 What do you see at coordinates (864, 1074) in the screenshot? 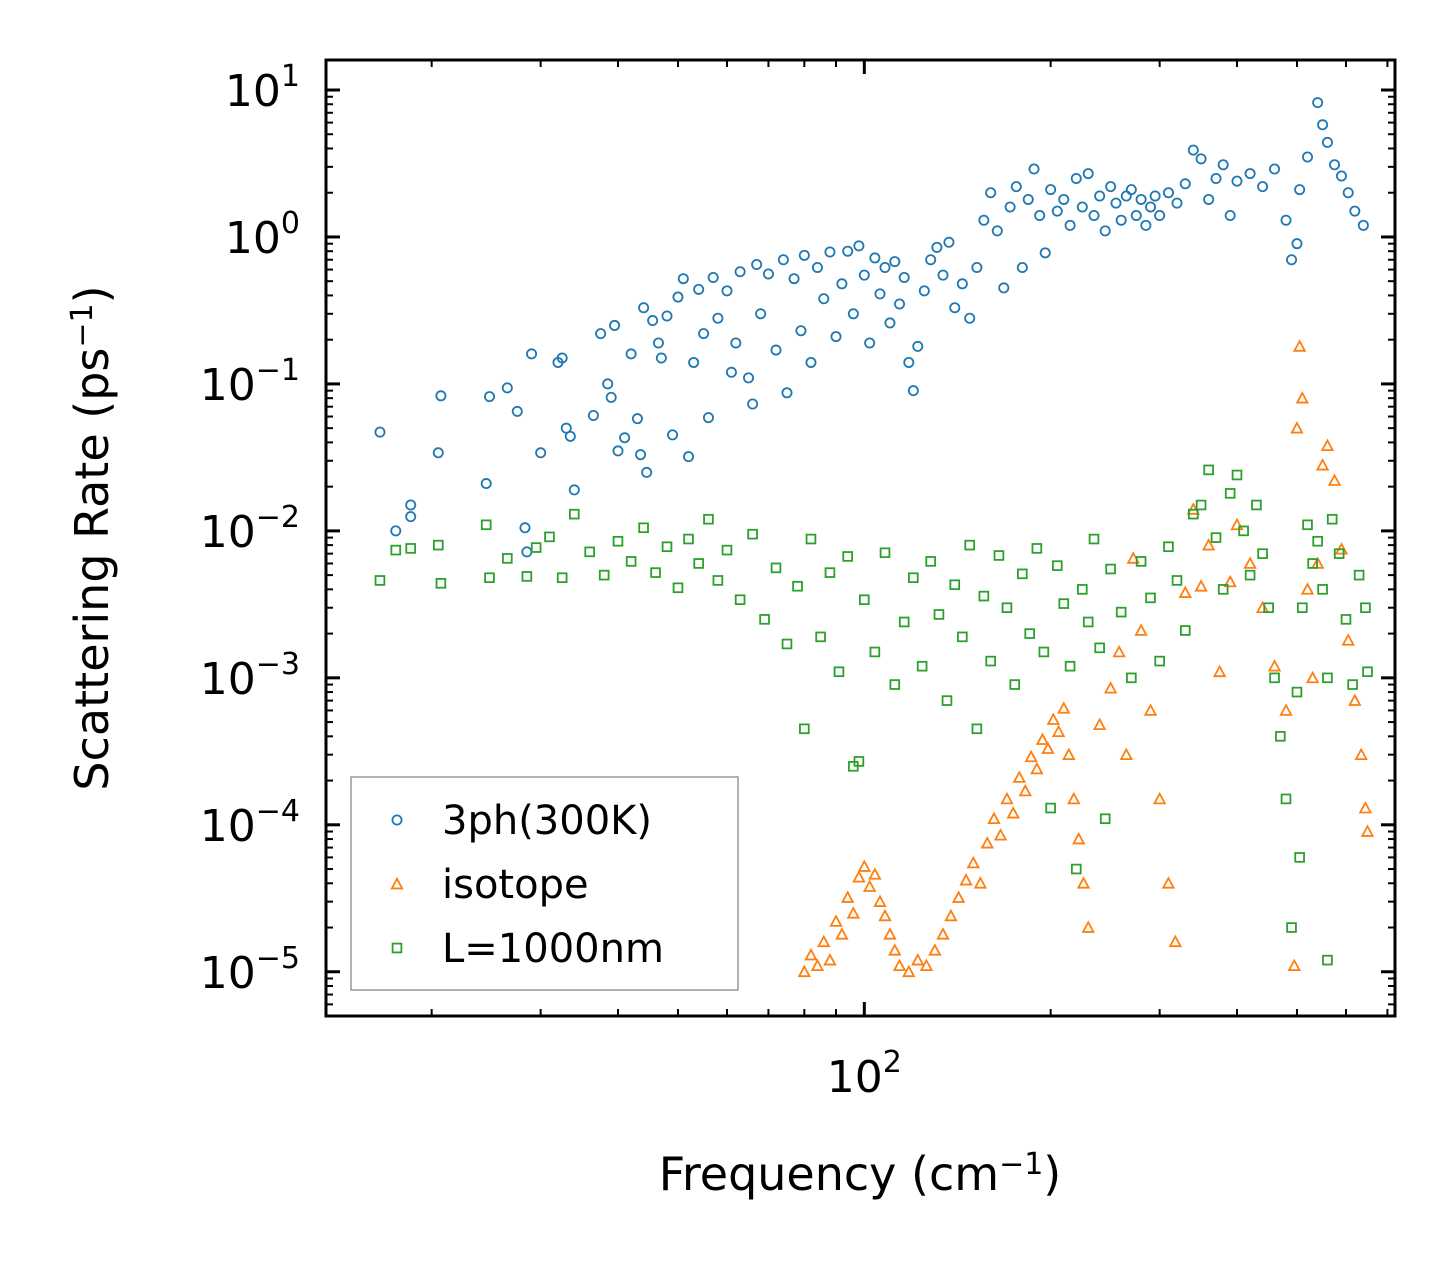
I see `x-tick-label: 102` at bounding box center [864, 1074].